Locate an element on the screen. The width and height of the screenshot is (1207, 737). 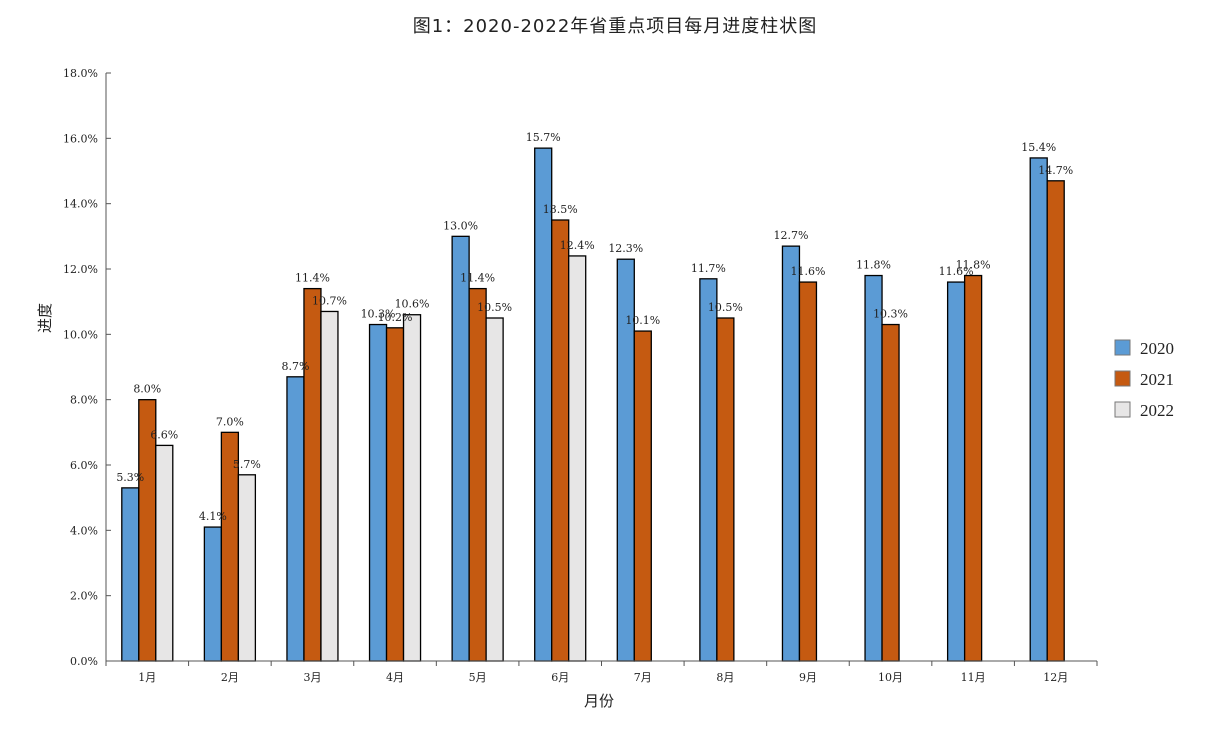
x-tick-label-9: 9月 is located at coordinates (808, 677).